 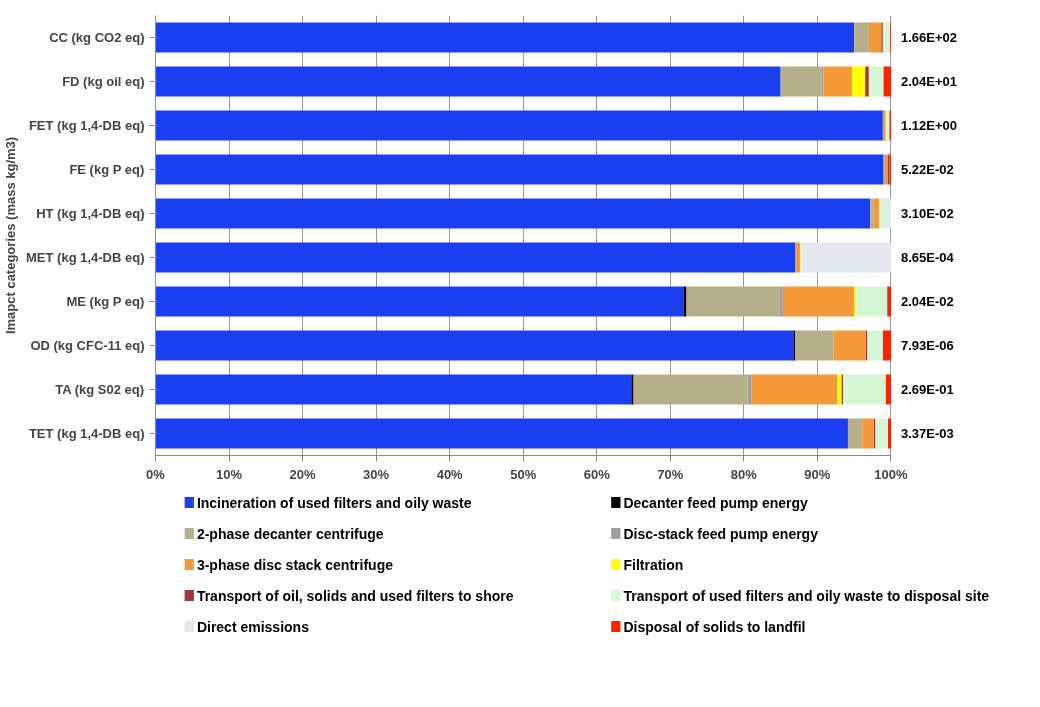 What do you see at coordinates (721, 533) in the screenshot?
I see `legend-label: Disc-stack feed pump energy` at bounding box center [721, 533].